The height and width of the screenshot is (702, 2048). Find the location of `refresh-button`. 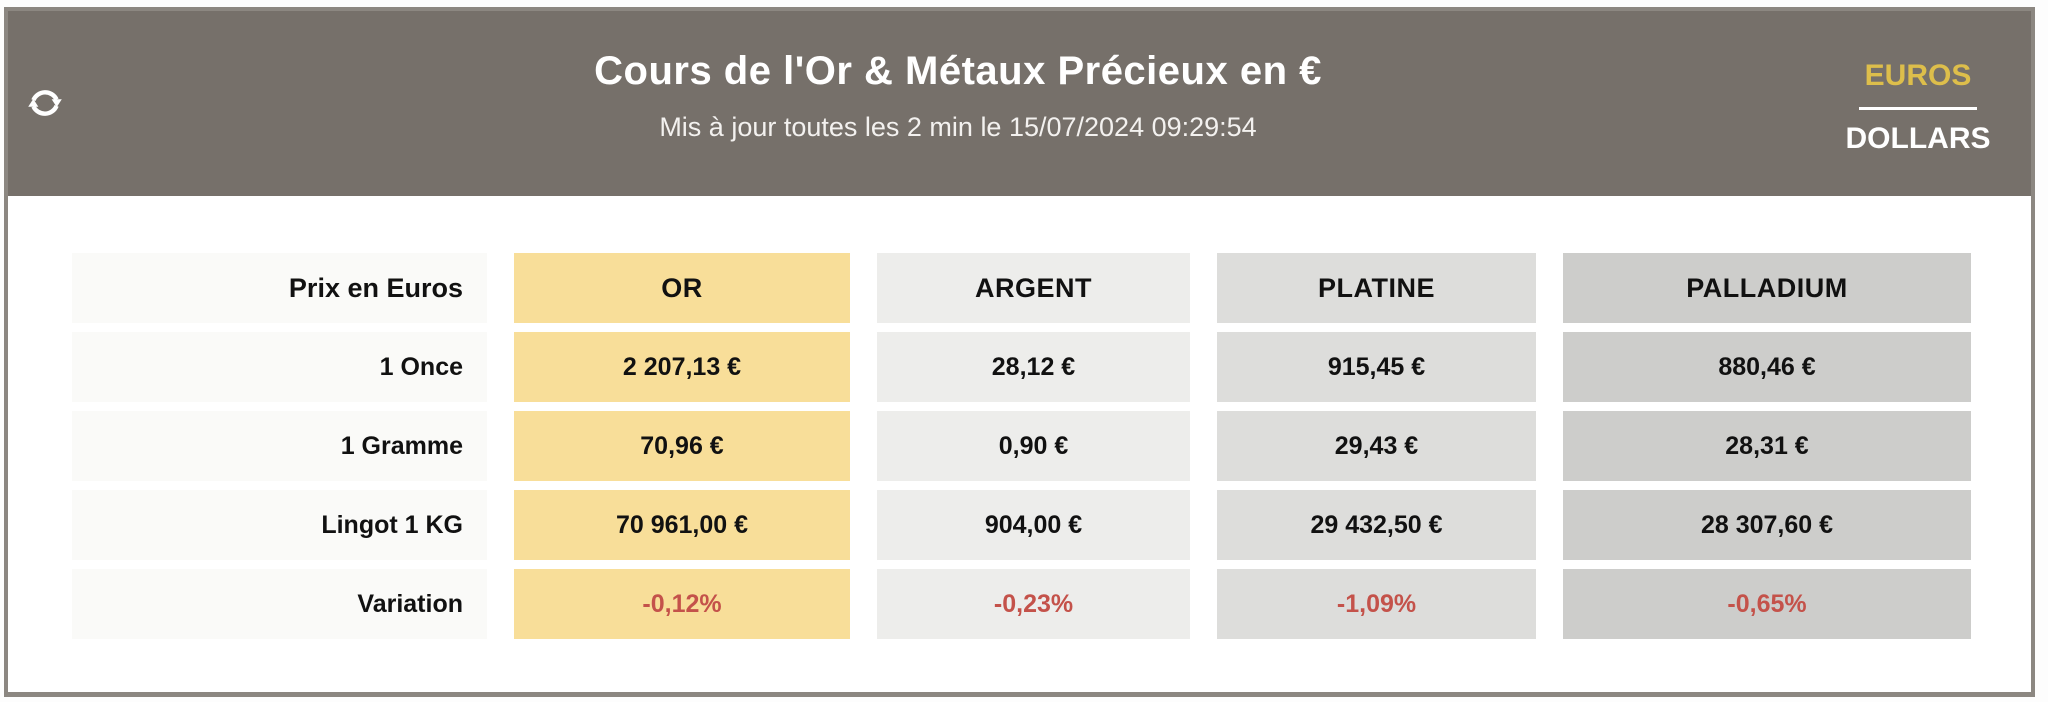

refresh-button is located at coordinates (48, 103).